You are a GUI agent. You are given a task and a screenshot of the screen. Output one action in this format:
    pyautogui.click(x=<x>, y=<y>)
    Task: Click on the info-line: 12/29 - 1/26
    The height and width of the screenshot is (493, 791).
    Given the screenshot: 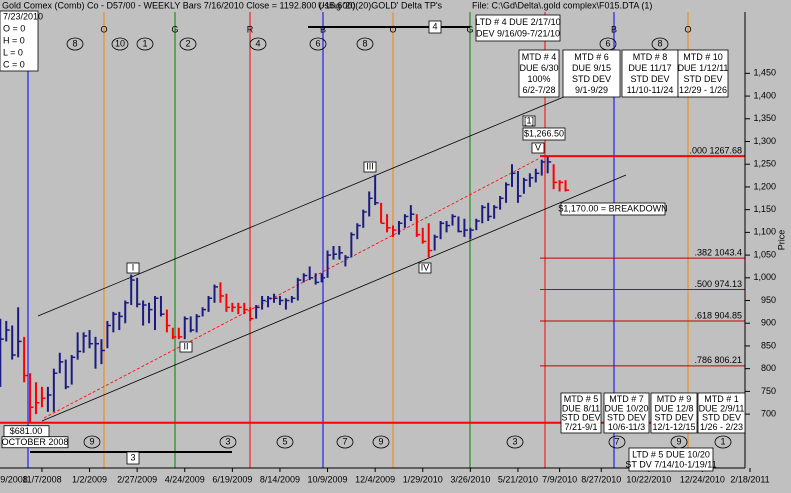 What is the action you would take?
    pyautogui.click(x=703, y=90)
    